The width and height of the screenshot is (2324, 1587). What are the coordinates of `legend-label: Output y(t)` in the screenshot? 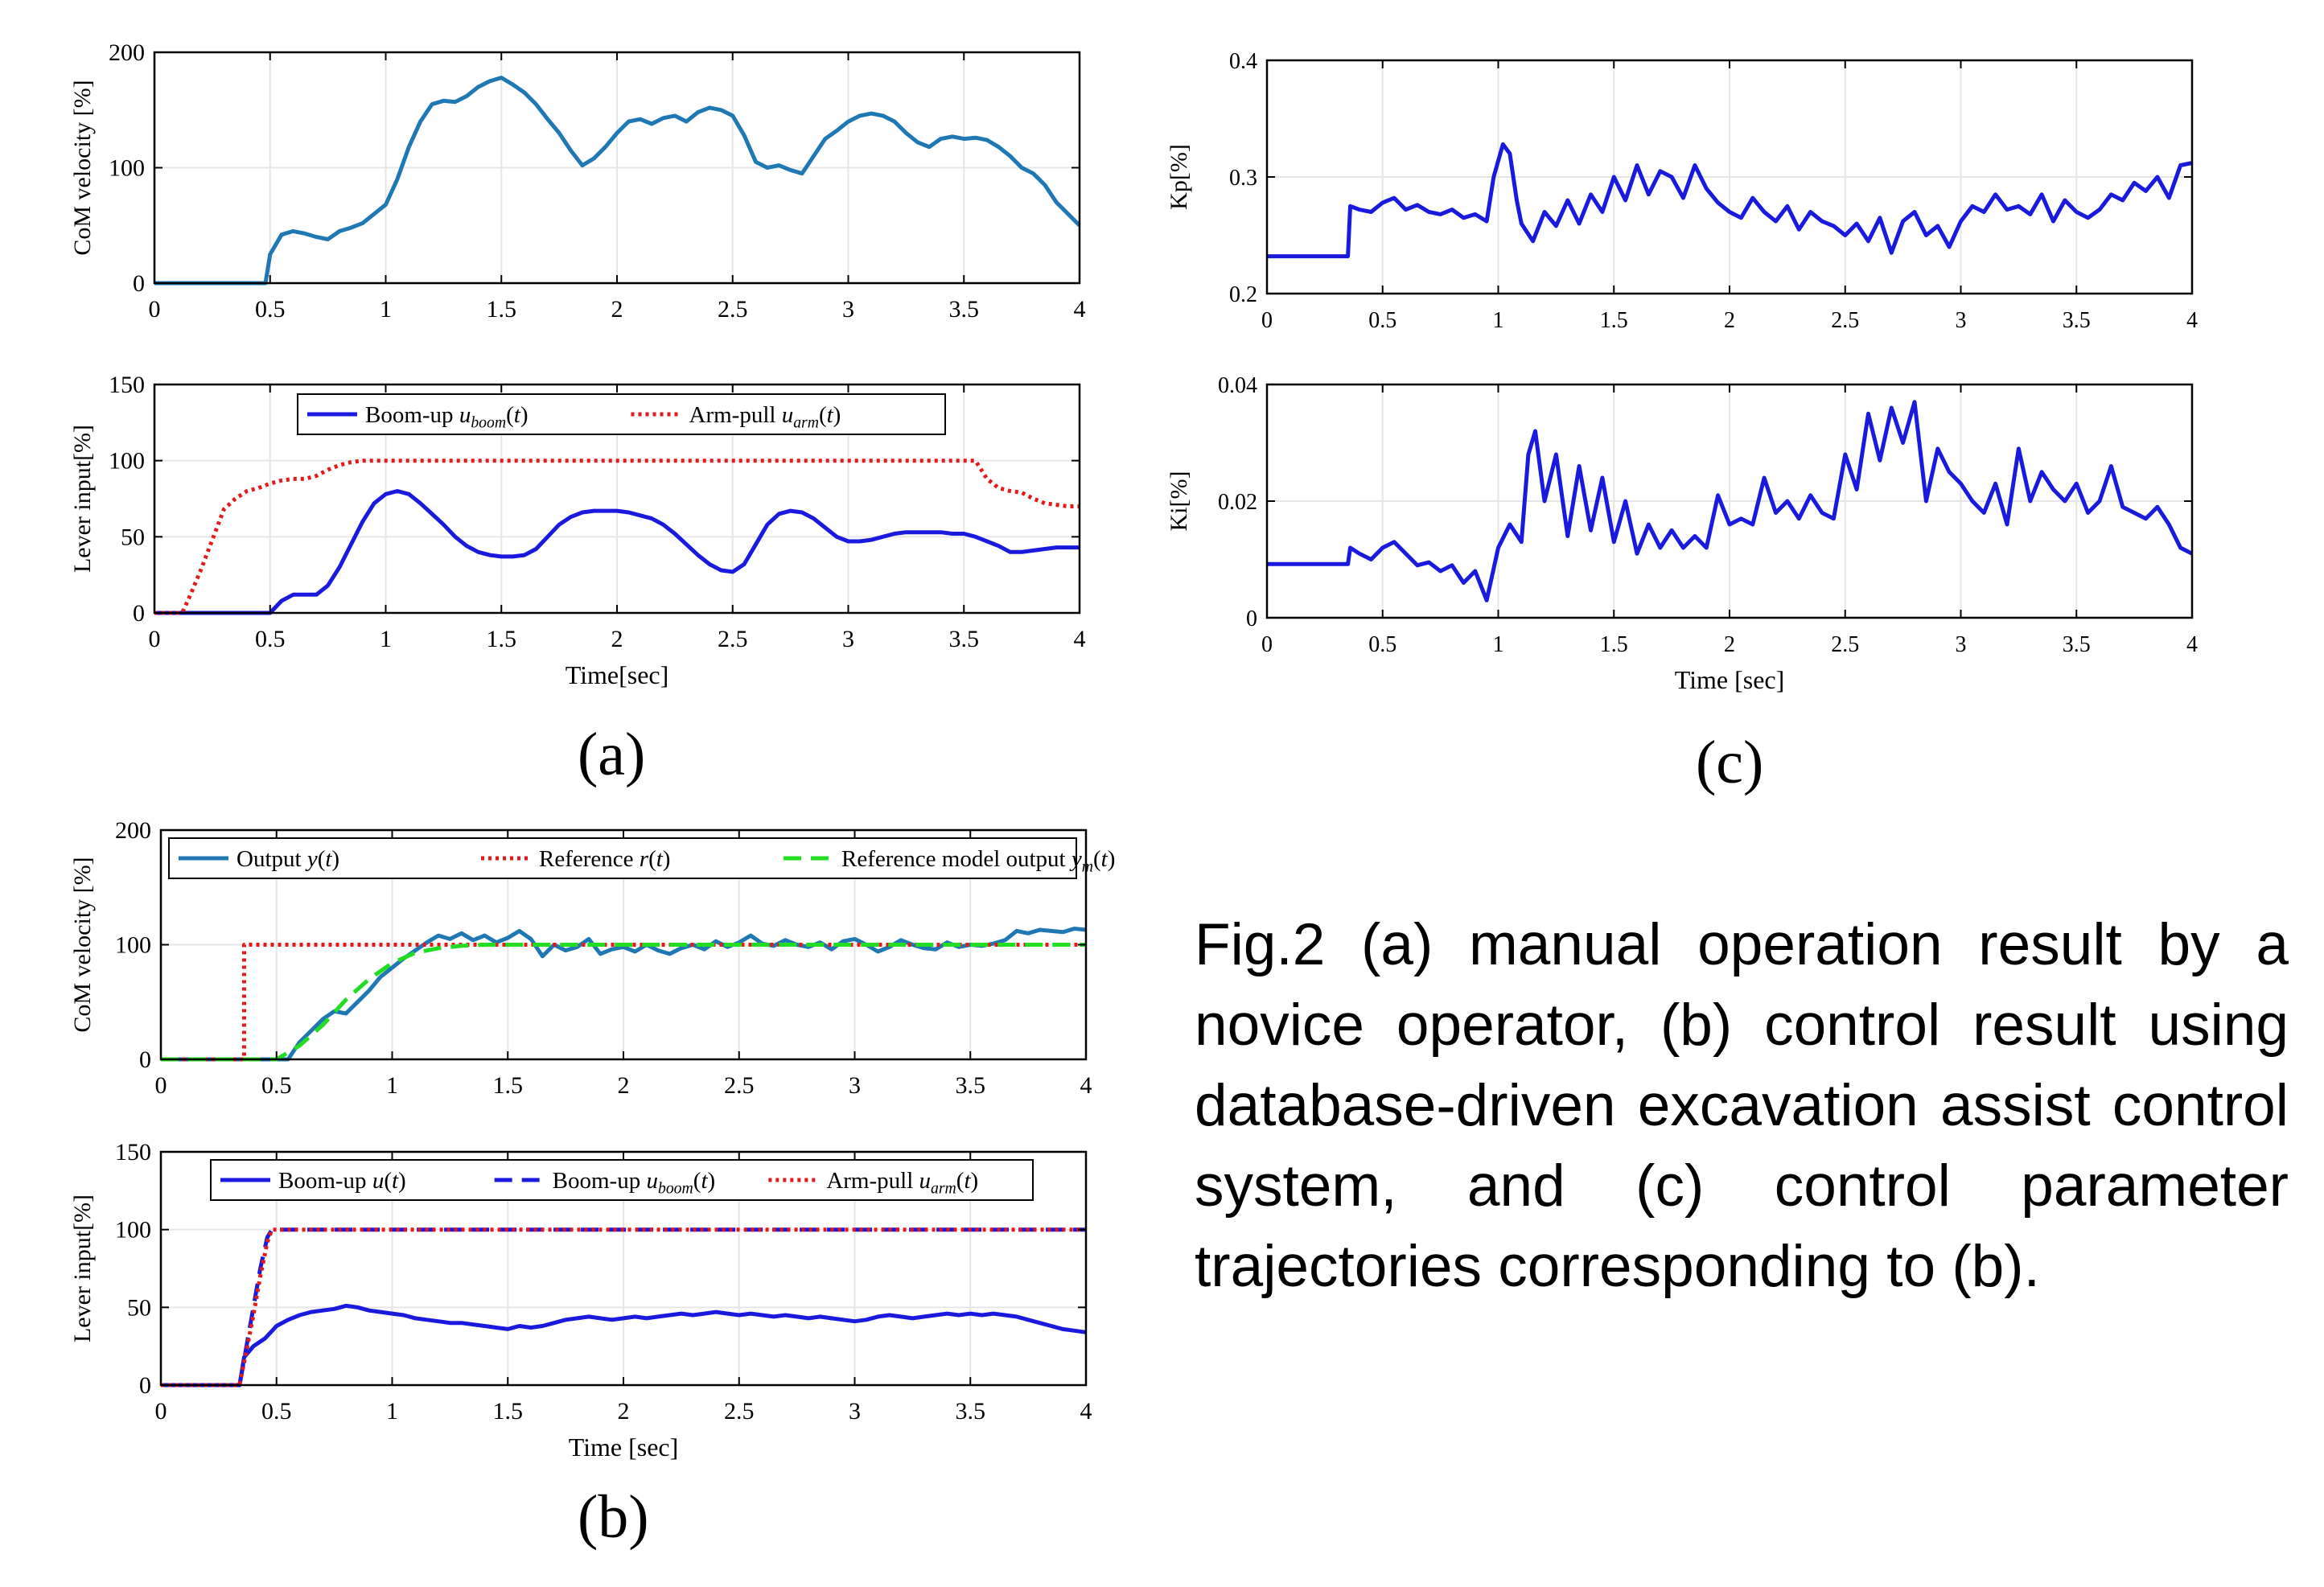 It's located at (288, 859).